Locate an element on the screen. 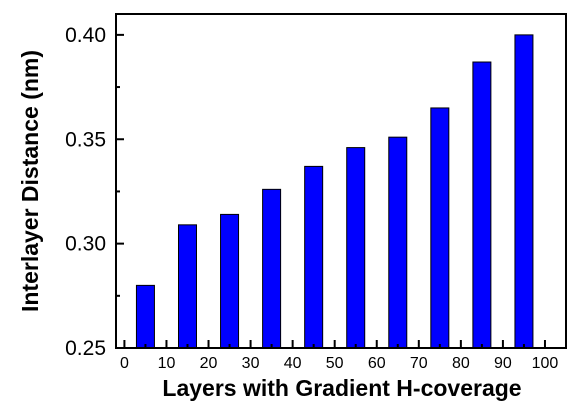 This screenshot has width=582, height=410. x-tick-label-0: 0 is located at coordinates (124, 363).